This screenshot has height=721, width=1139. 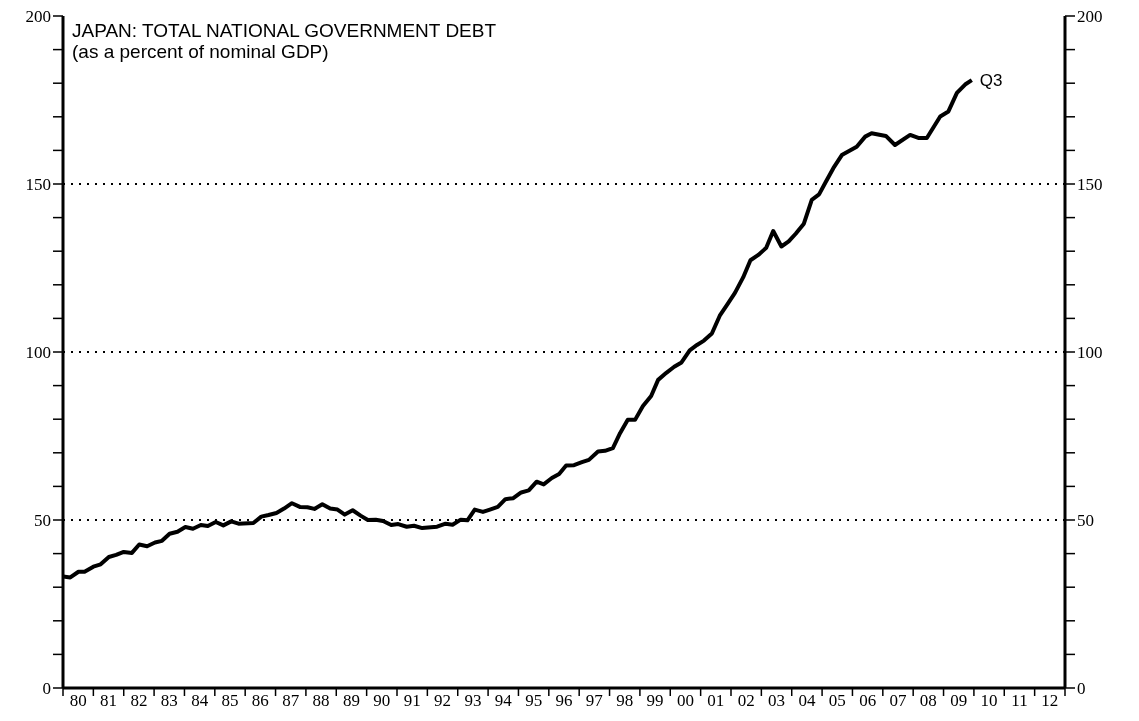 What do you see at coordinates (200, 700) in the screenshot?
I see `x-tick-label: 84` at bounding box center [200, 700].